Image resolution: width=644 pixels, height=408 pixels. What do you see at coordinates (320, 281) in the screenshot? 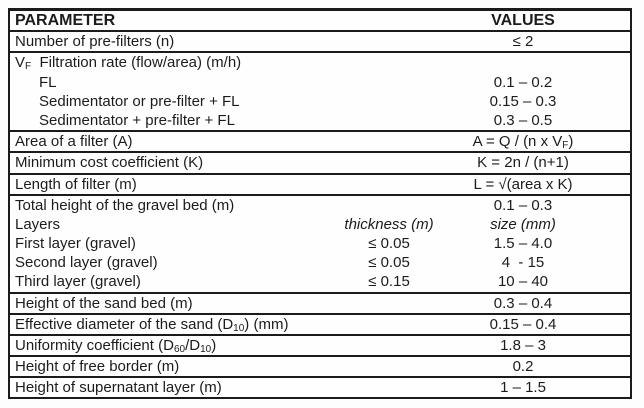
I see `table-row: Third layer (gravel) ≤ 0.15 10 – 40` at bounding box center [320, 281].